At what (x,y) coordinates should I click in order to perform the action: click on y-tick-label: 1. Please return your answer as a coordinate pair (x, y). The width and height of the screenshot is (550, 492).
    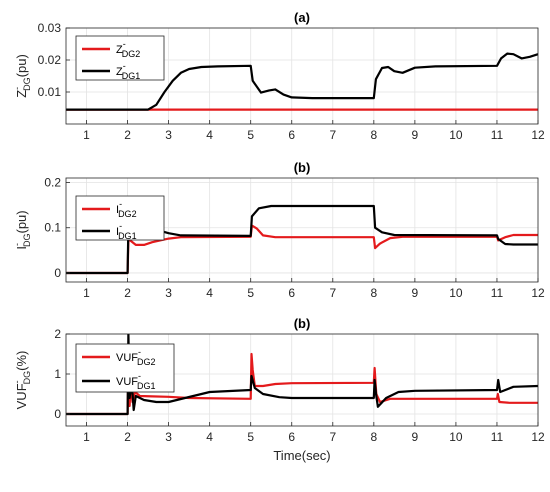
    Looking at the image, I should click on (57, 374).